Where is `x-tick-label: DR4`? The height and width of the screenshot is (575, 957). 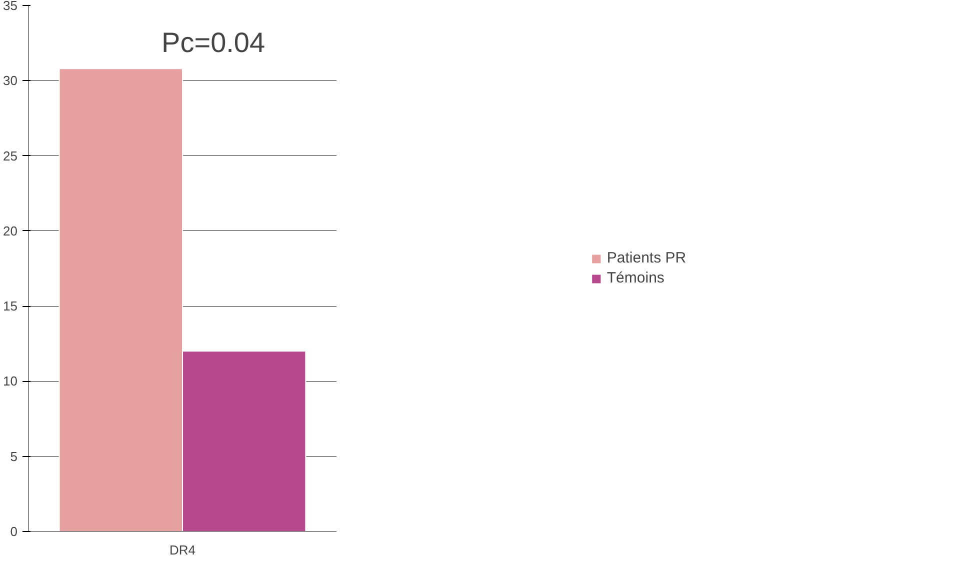 x-tick-label: DR4 is located at coordinates (182, 550).